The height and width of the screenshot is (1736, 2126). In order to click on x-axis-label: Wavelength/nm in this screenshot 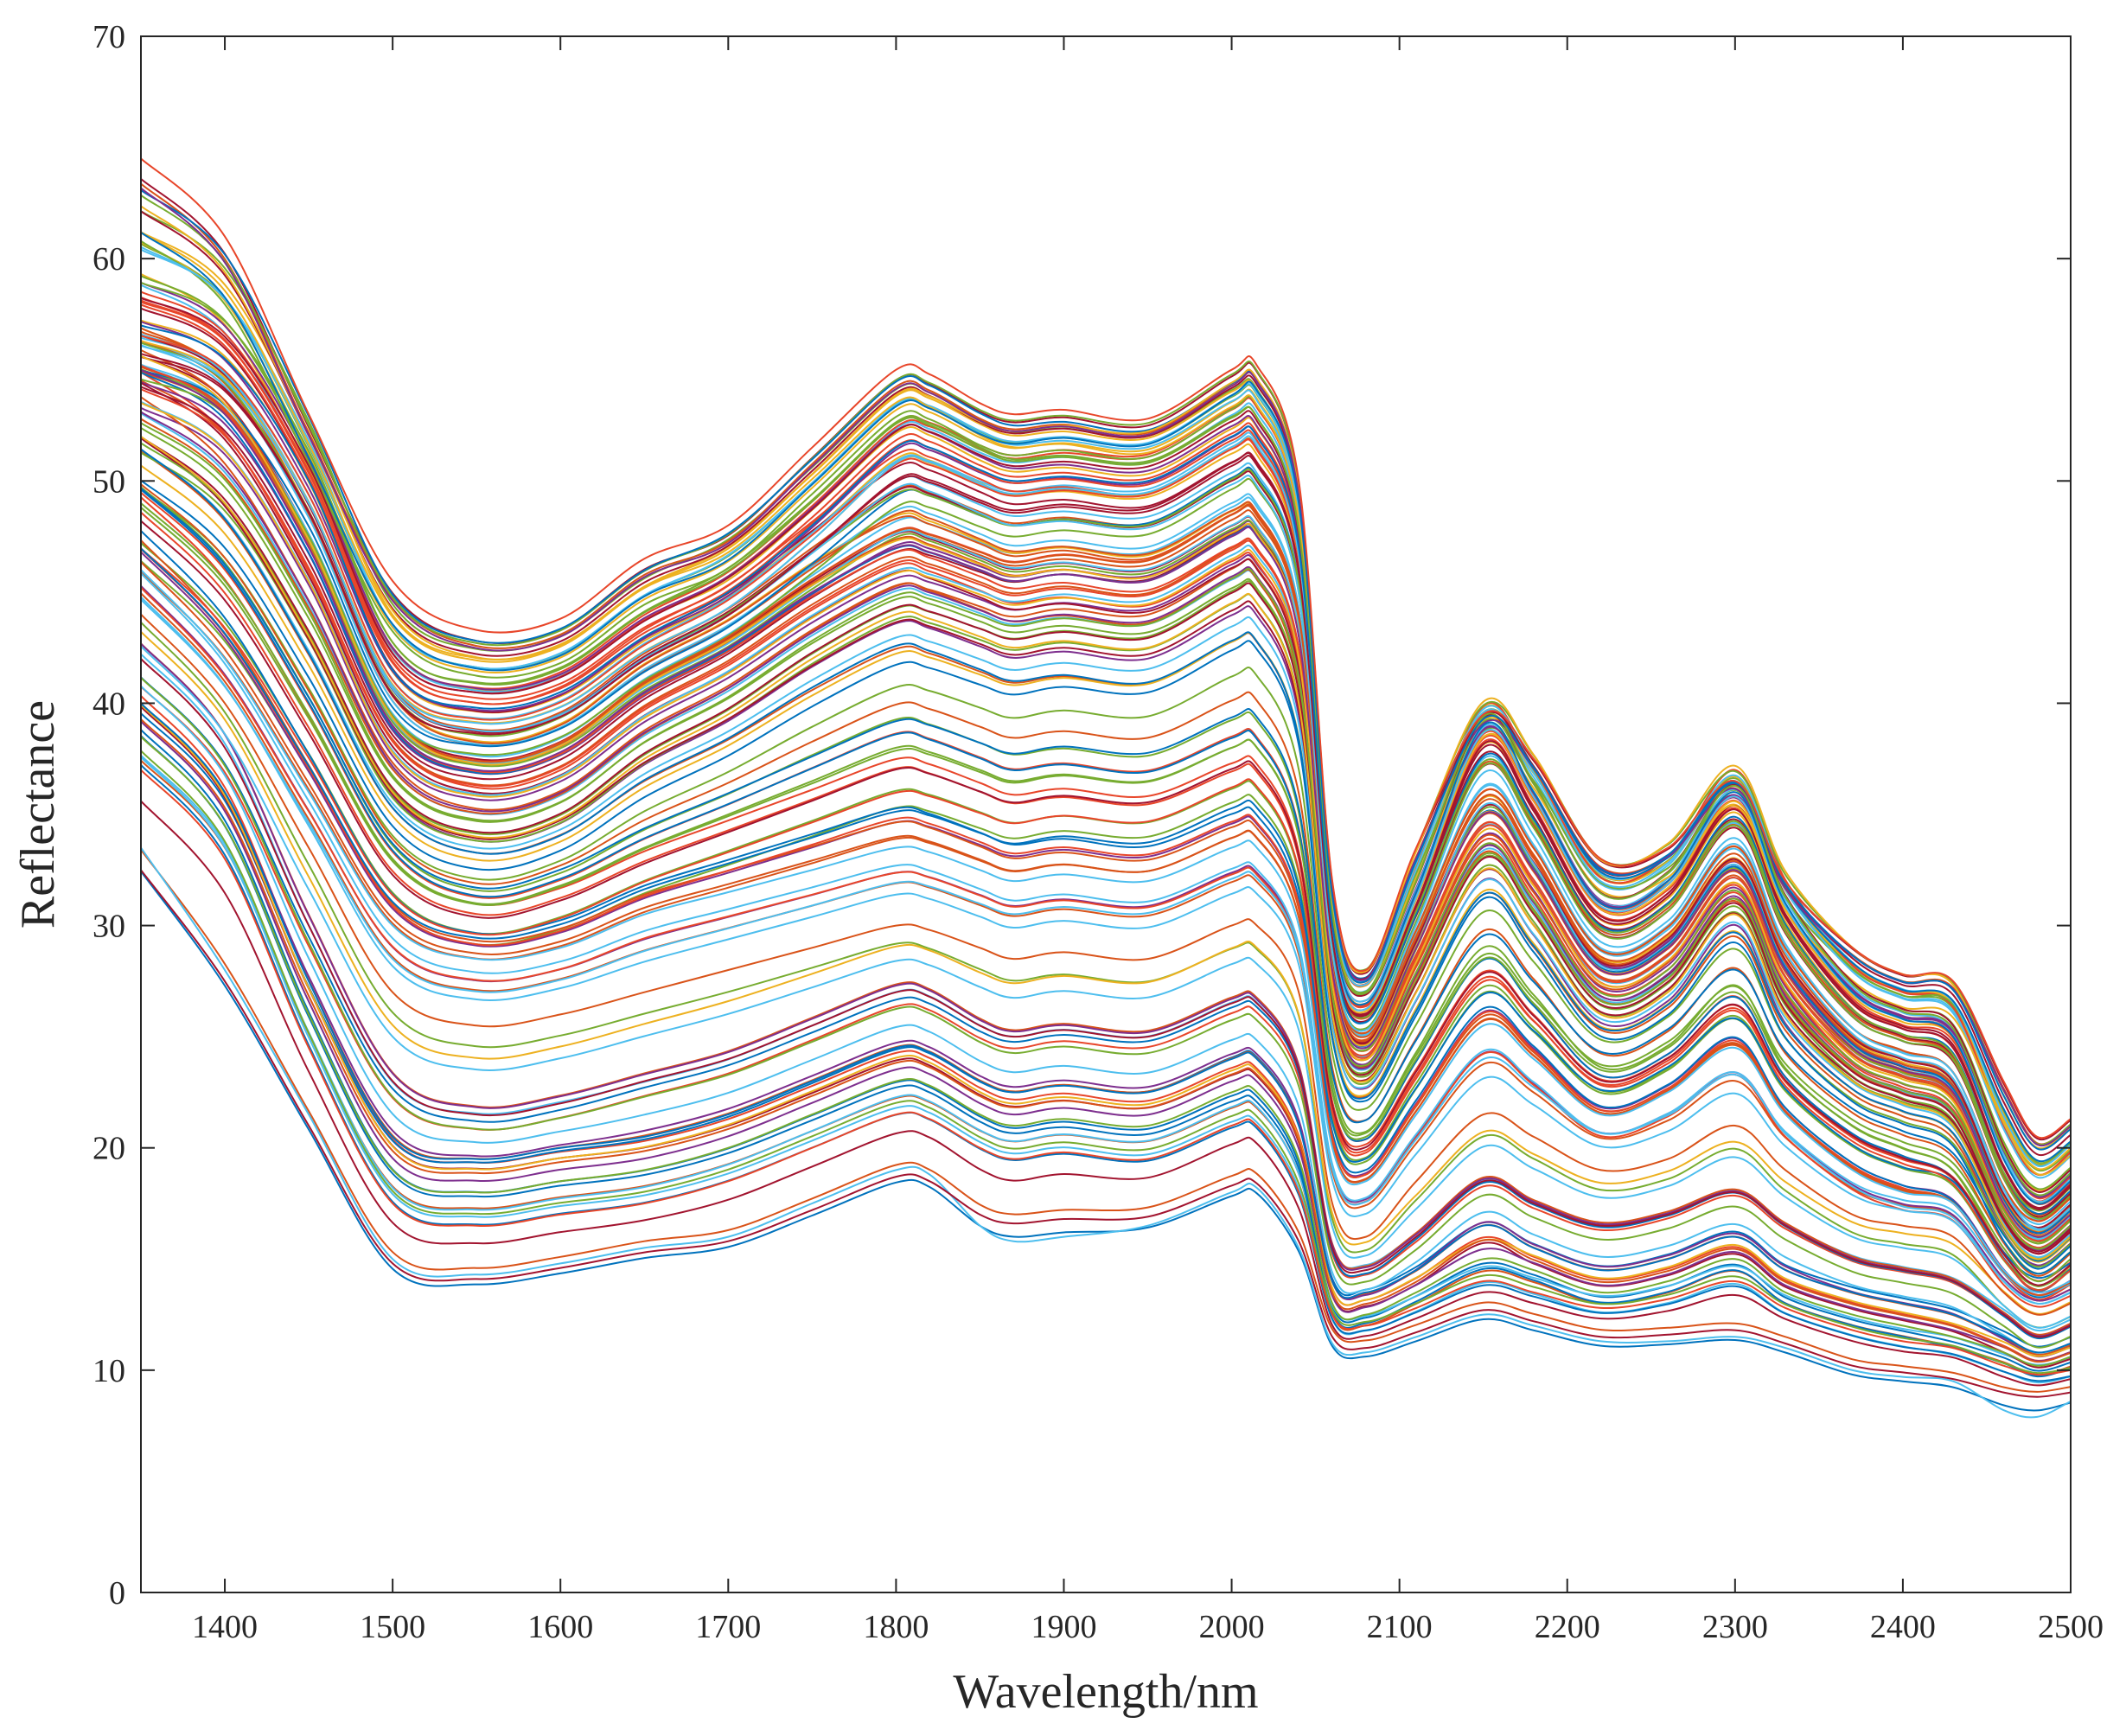, I will do `click(1105, 1692)`.